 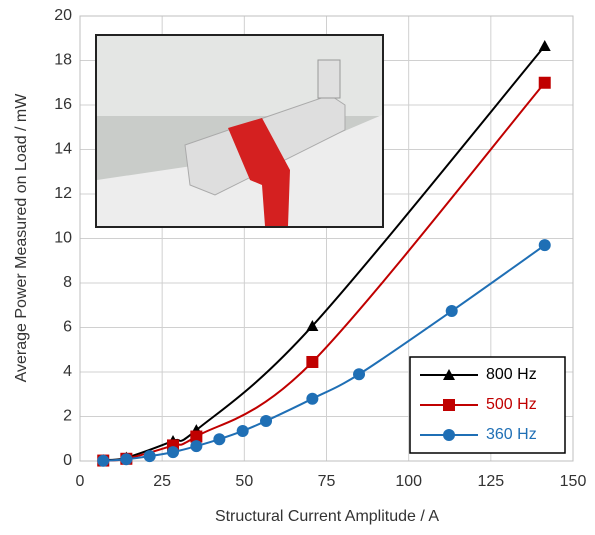 What do you see at coordinates (67, 460) in the screenshot?
I see `y-tick-label: 0` at bounding box center [67, 460].